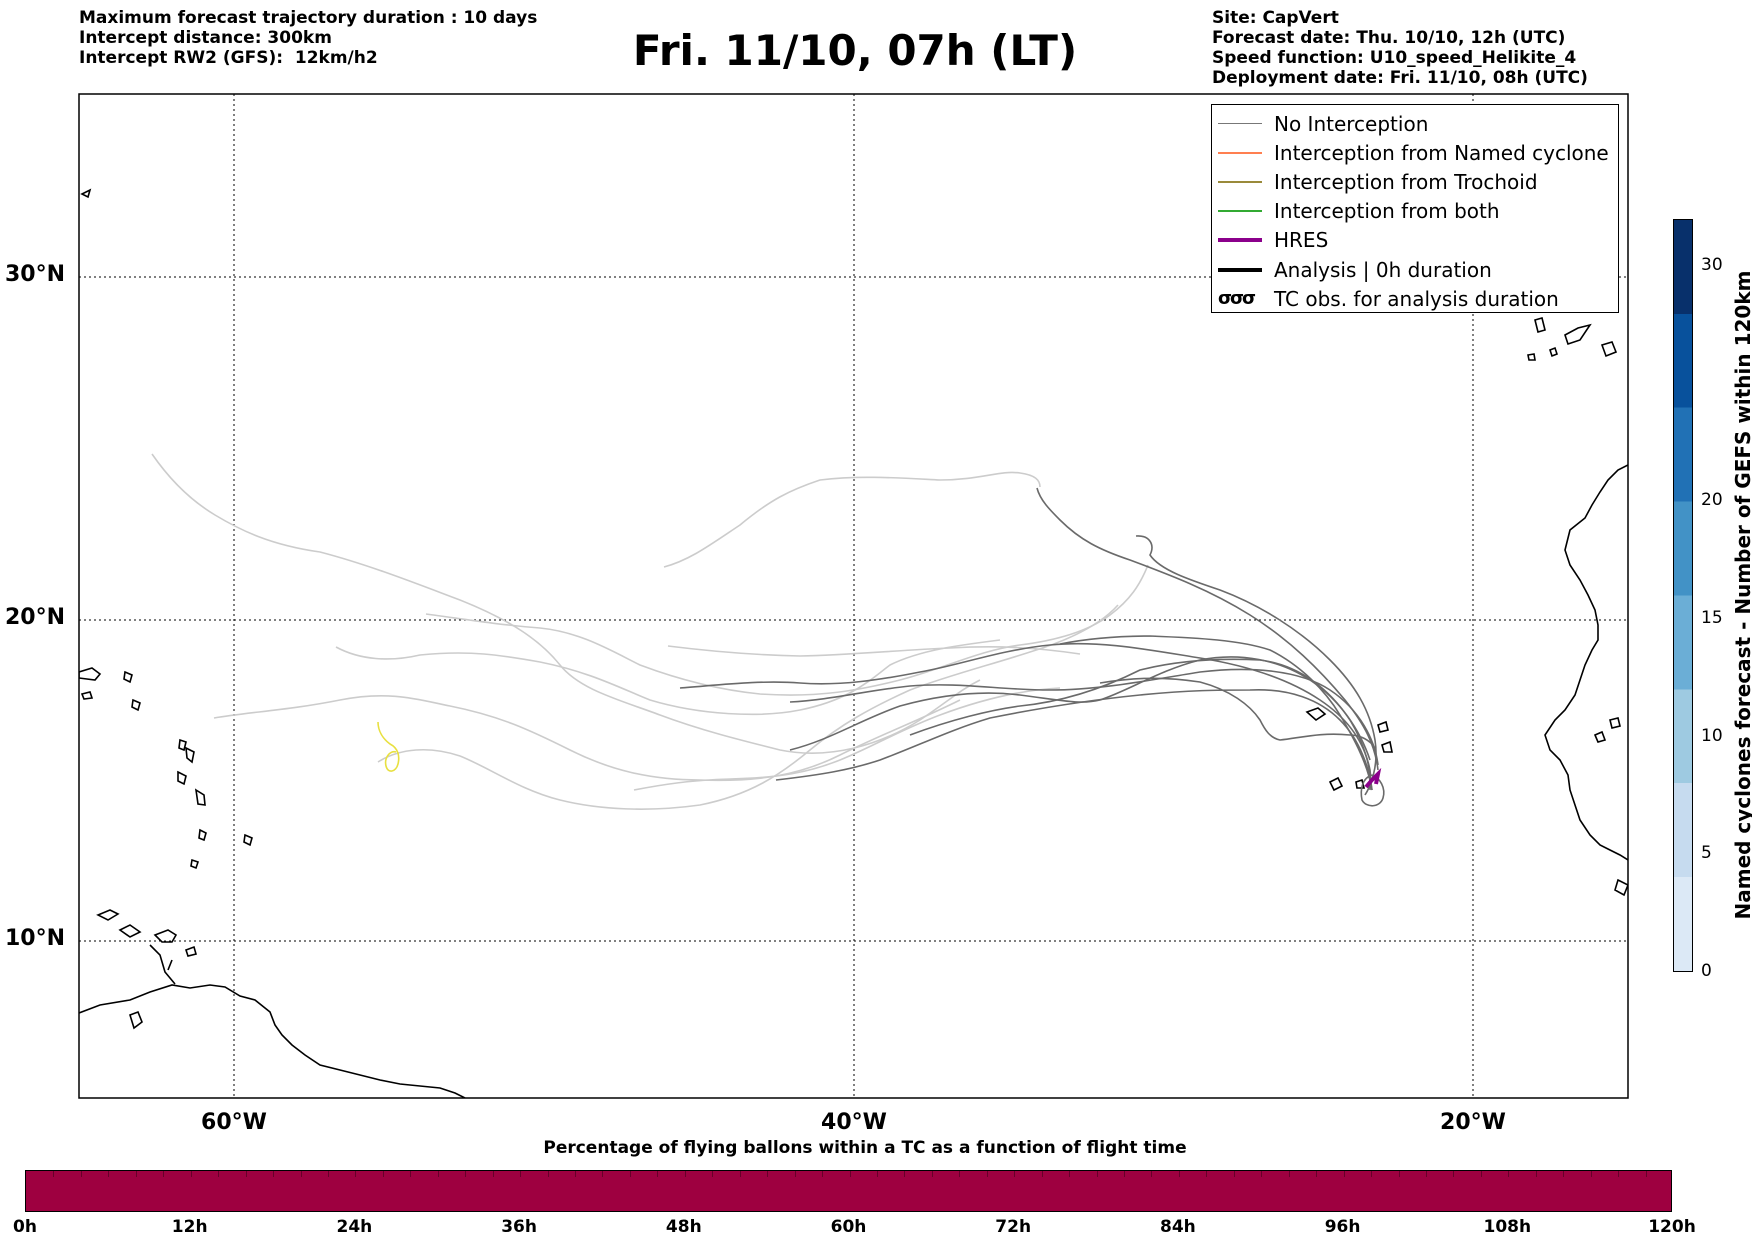  What do you see at coordinates (1240, 123) in the screenshot?
I see `legend-swatch-no-interception` at bounding box center [1240, 123].